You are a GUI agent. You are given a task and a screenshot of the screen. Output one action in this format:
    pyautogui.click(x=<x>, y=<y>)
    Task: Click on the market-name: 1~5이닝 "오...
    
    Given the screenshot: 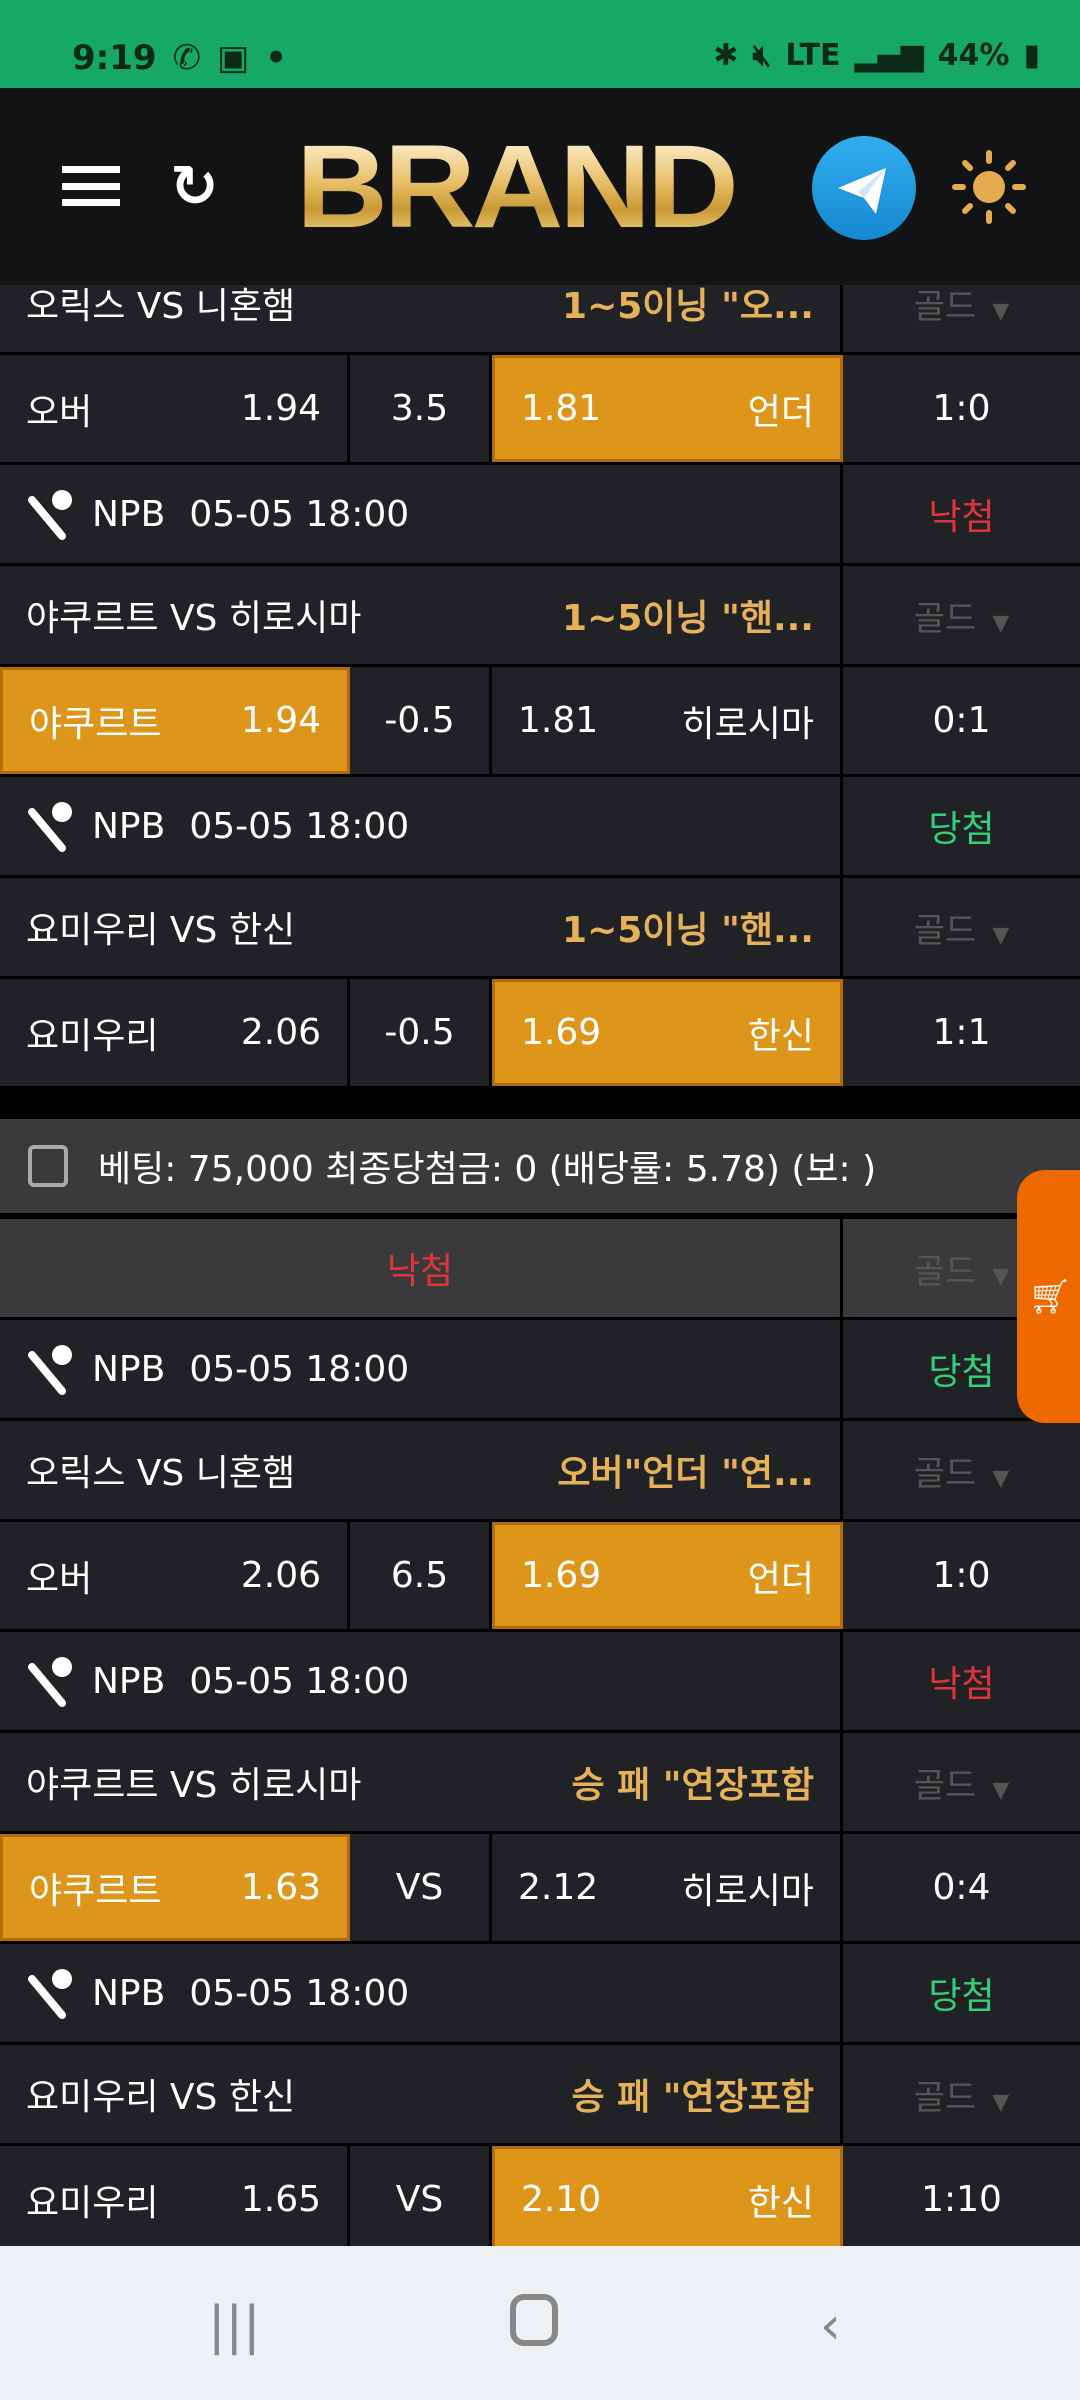 What is the action you would take?
    pyautogui.click(x=688, y=306)
    